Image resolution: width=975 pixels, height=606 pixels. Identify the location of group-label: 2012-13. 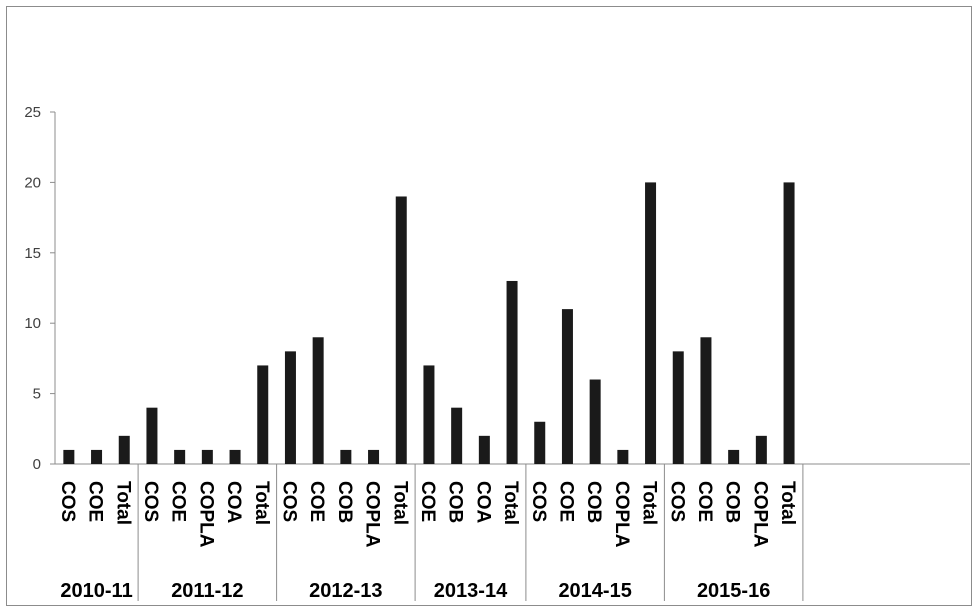
(345, 590).